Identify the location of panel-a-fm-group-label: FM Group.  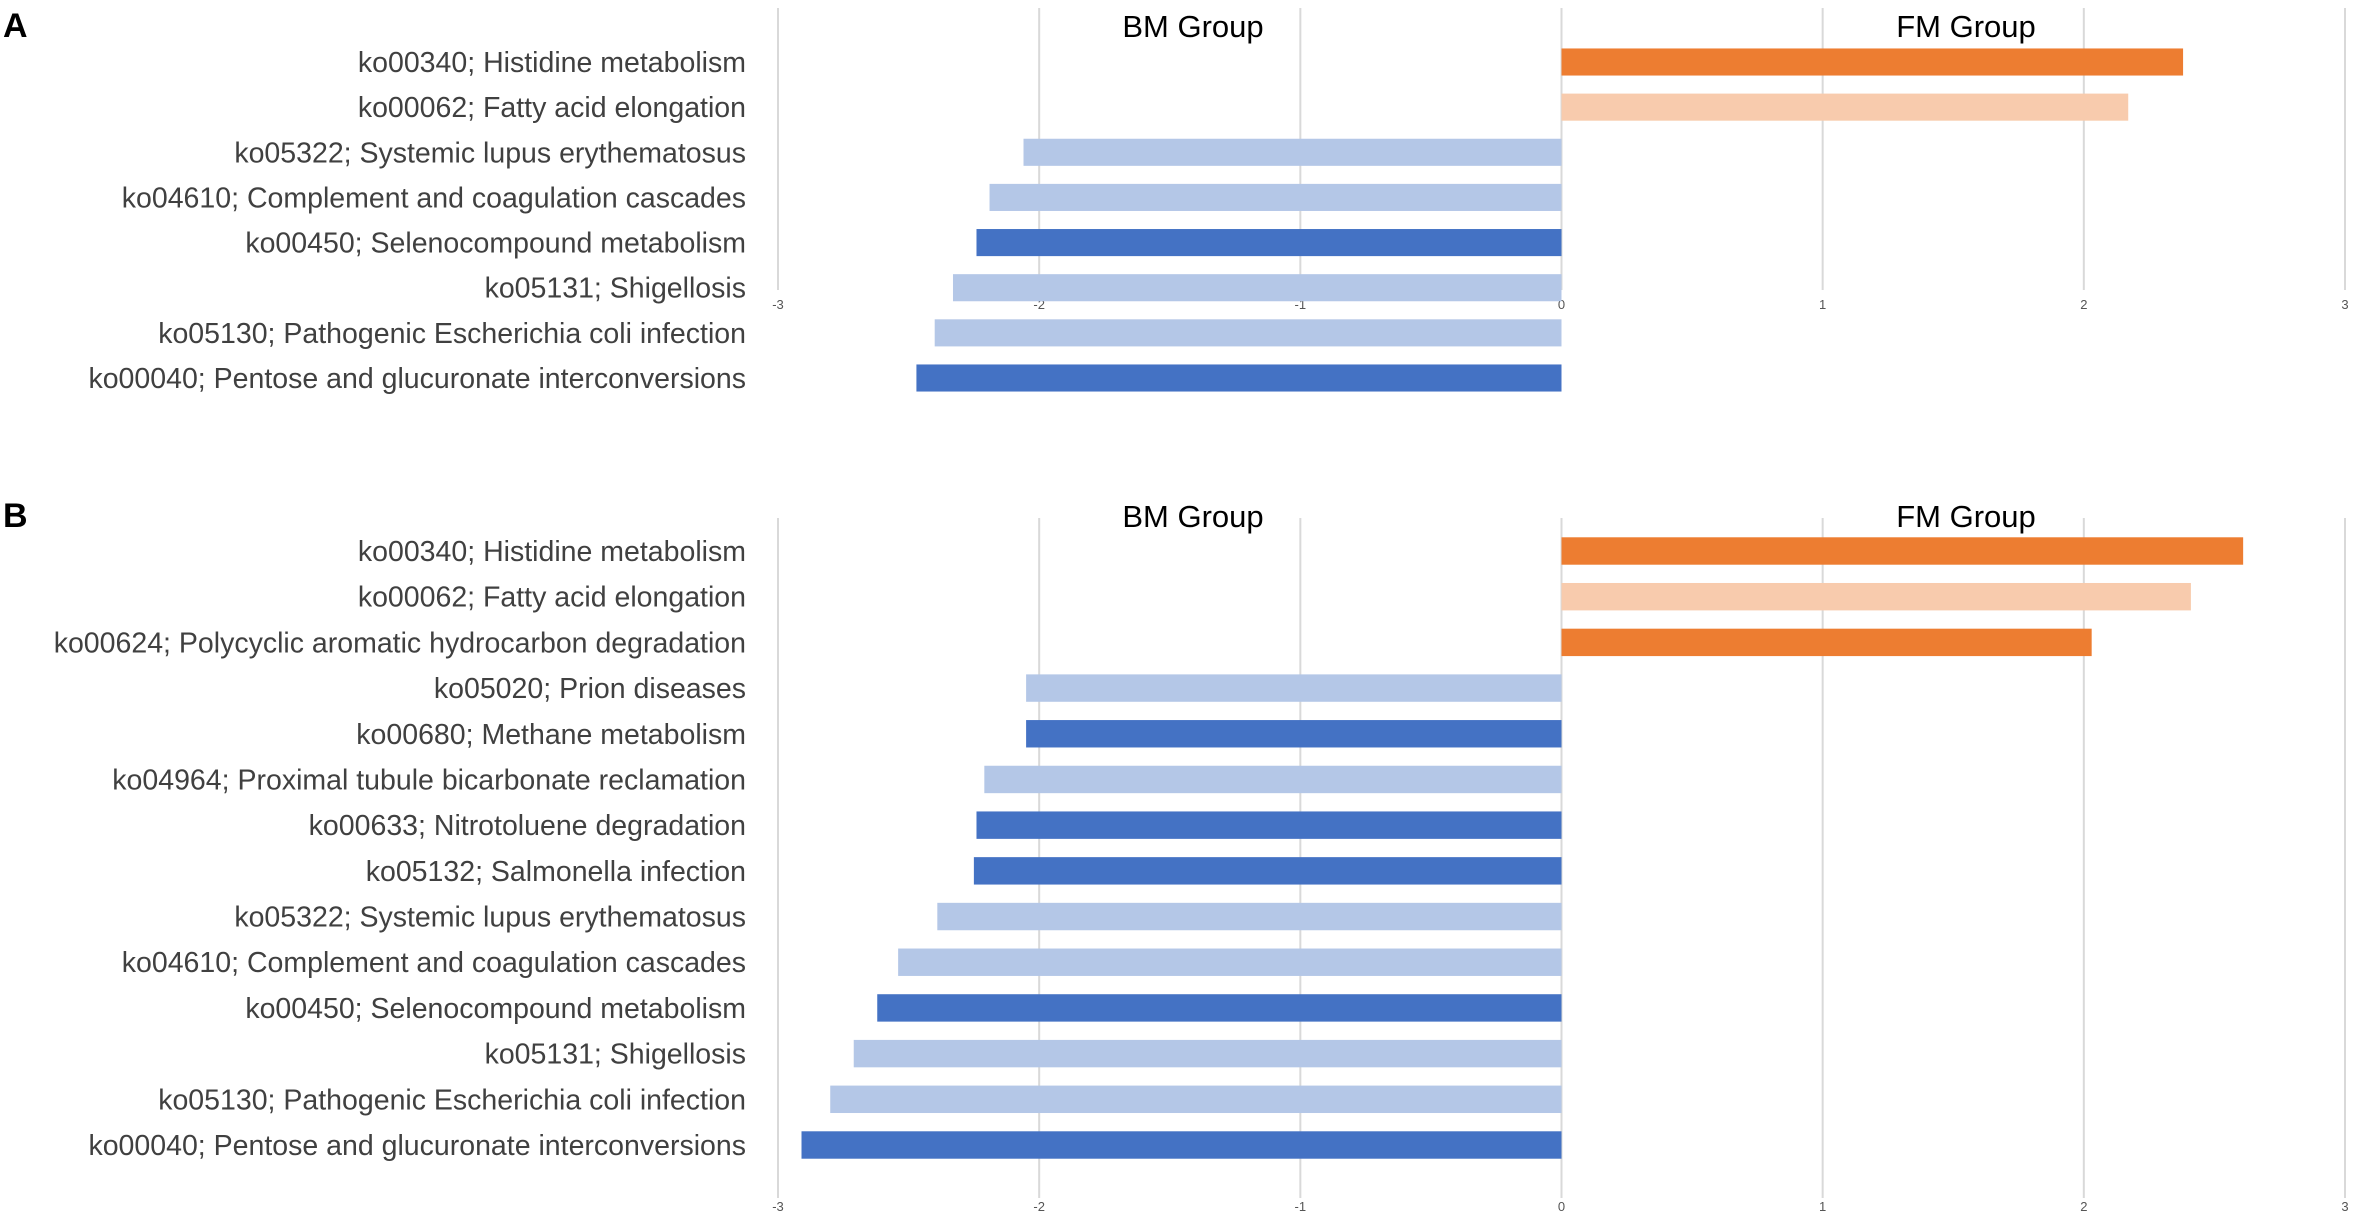
(1966, 26).